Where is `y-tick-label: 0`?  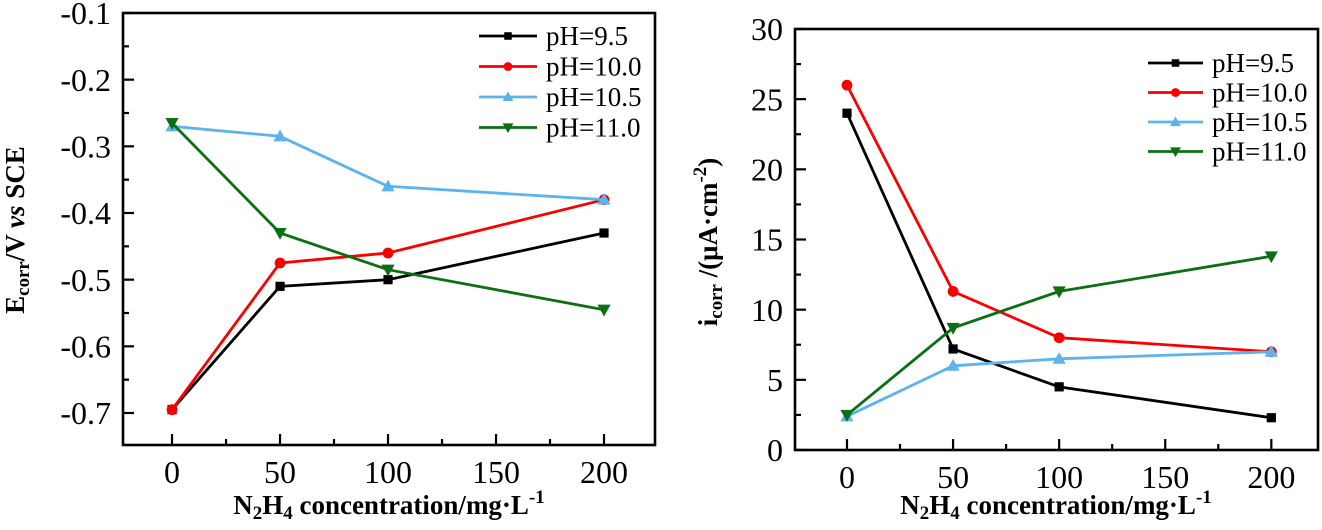 y-tick-label: 0 is located at coordinates (775, 450).